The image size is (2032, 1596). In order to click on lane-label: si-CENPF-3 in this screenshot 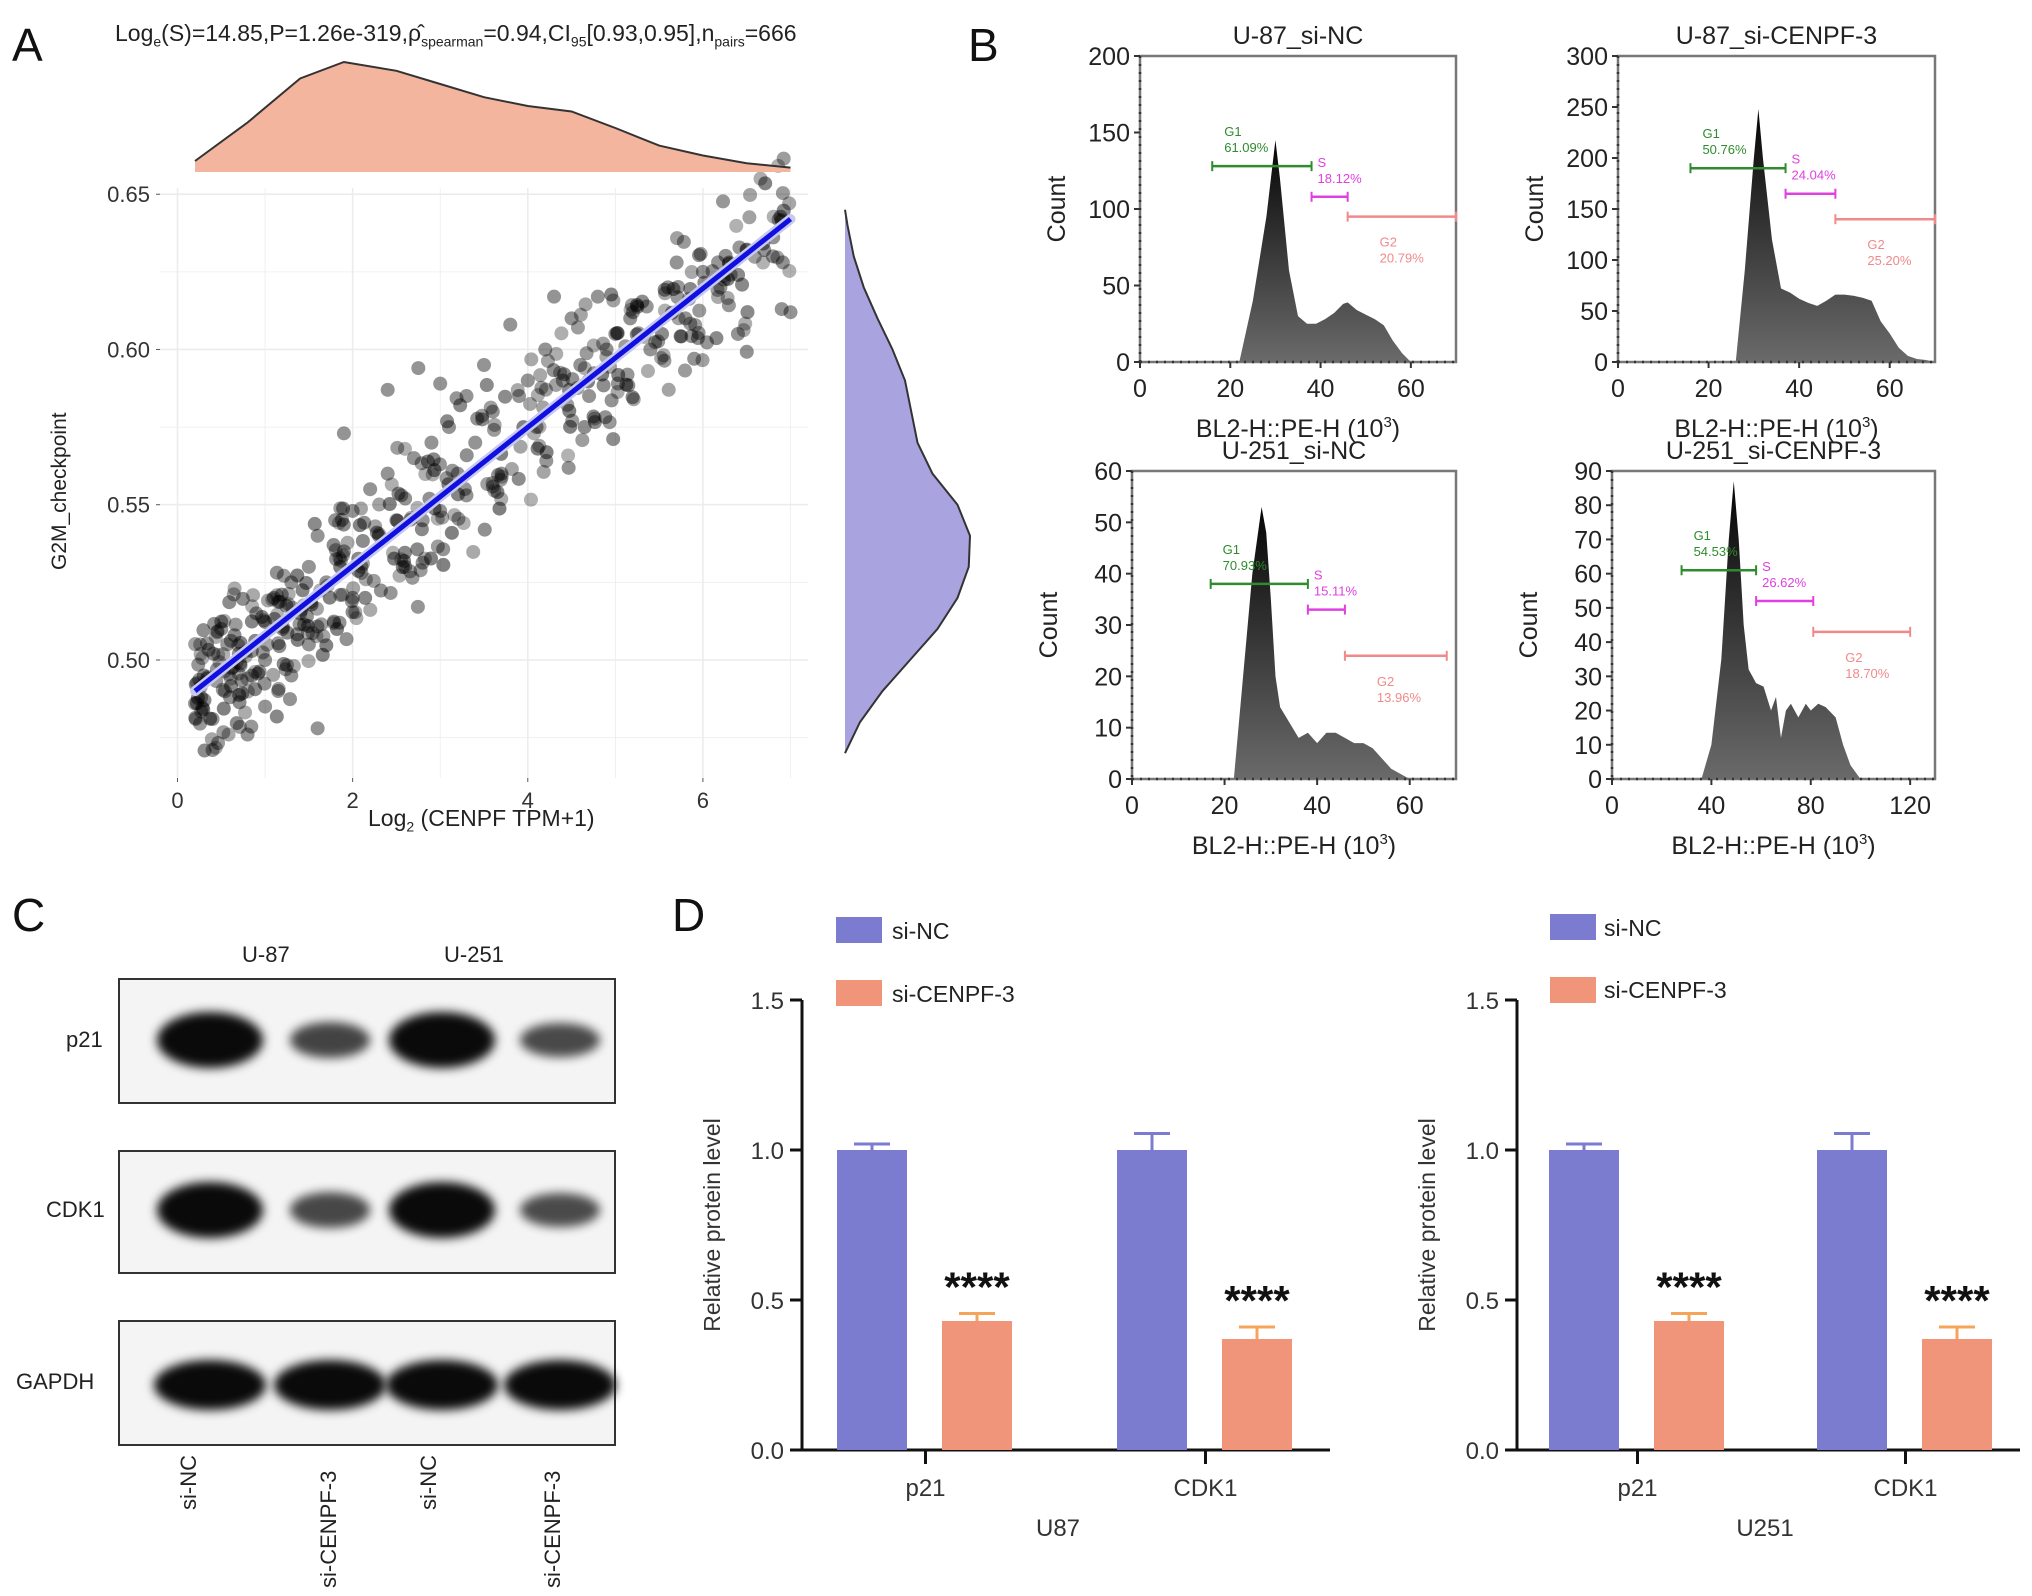, I will do `click(328, 1529)`.